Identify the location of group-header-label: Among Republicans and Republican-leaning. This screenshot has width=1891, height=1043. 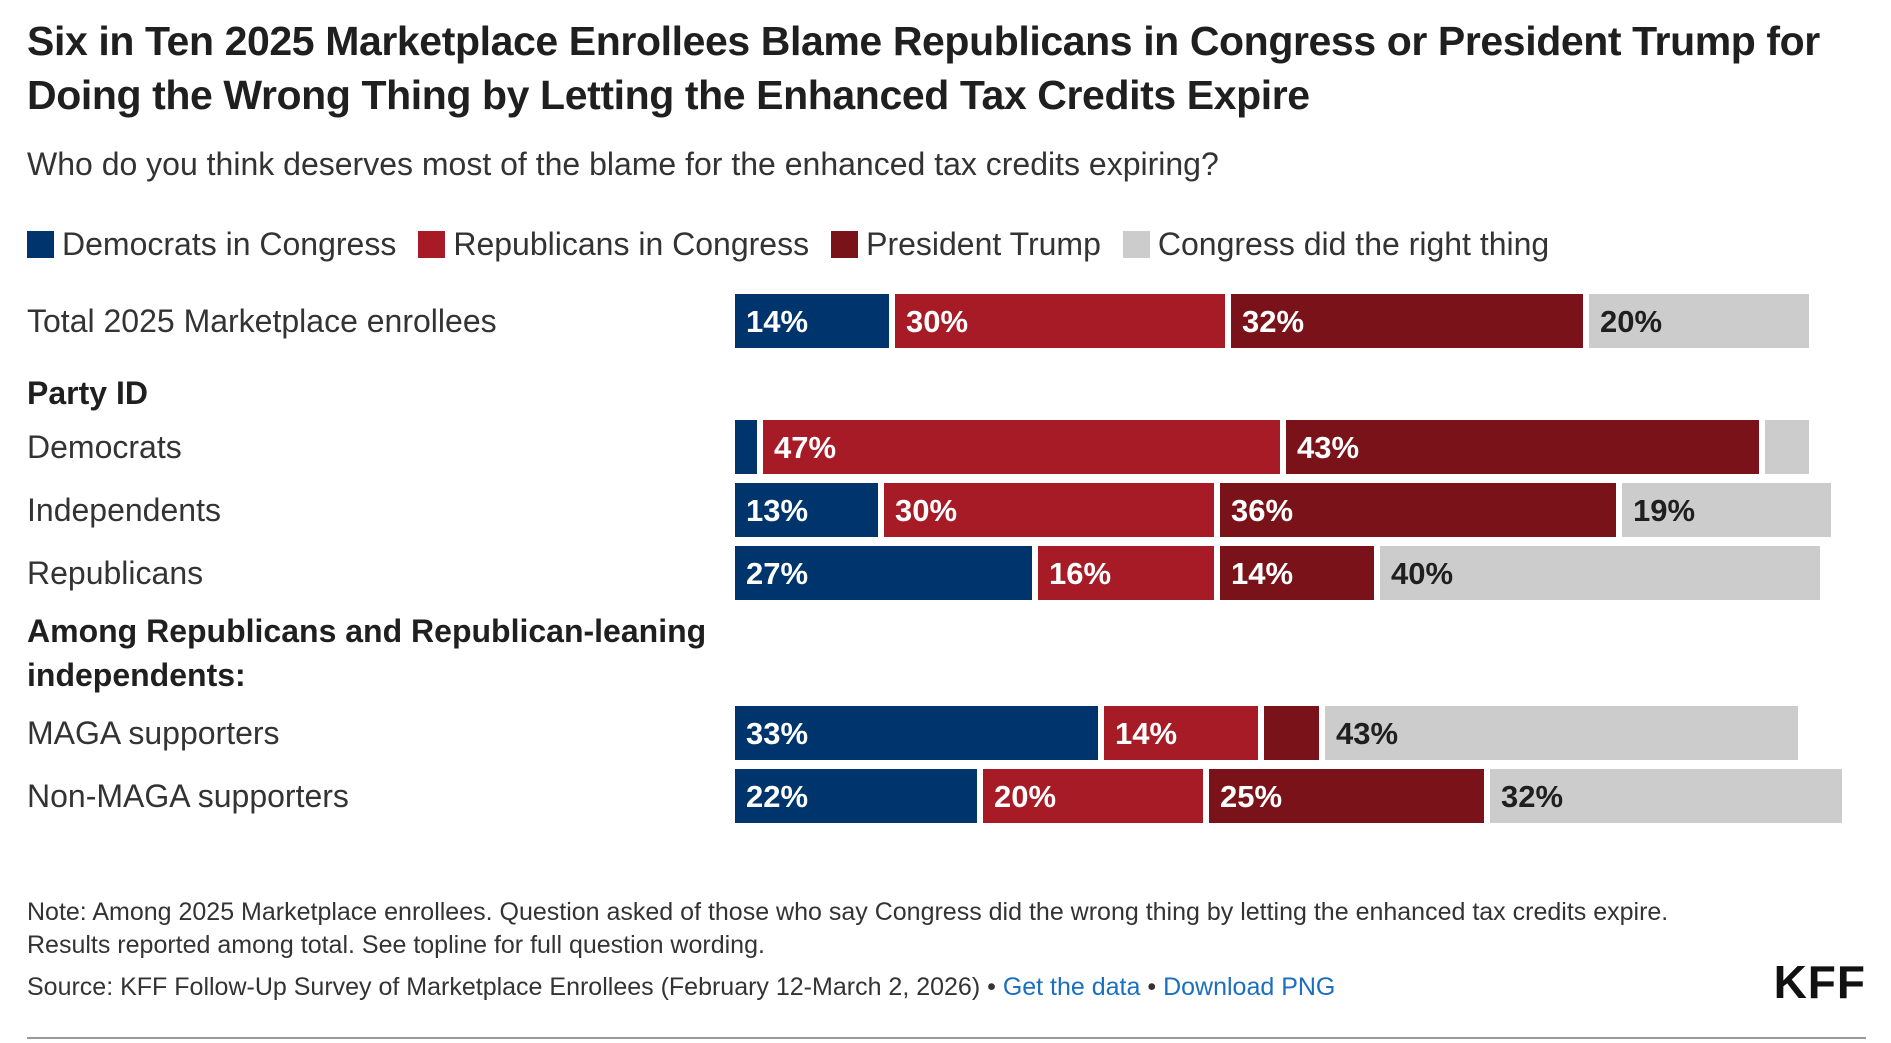
(366, 631).